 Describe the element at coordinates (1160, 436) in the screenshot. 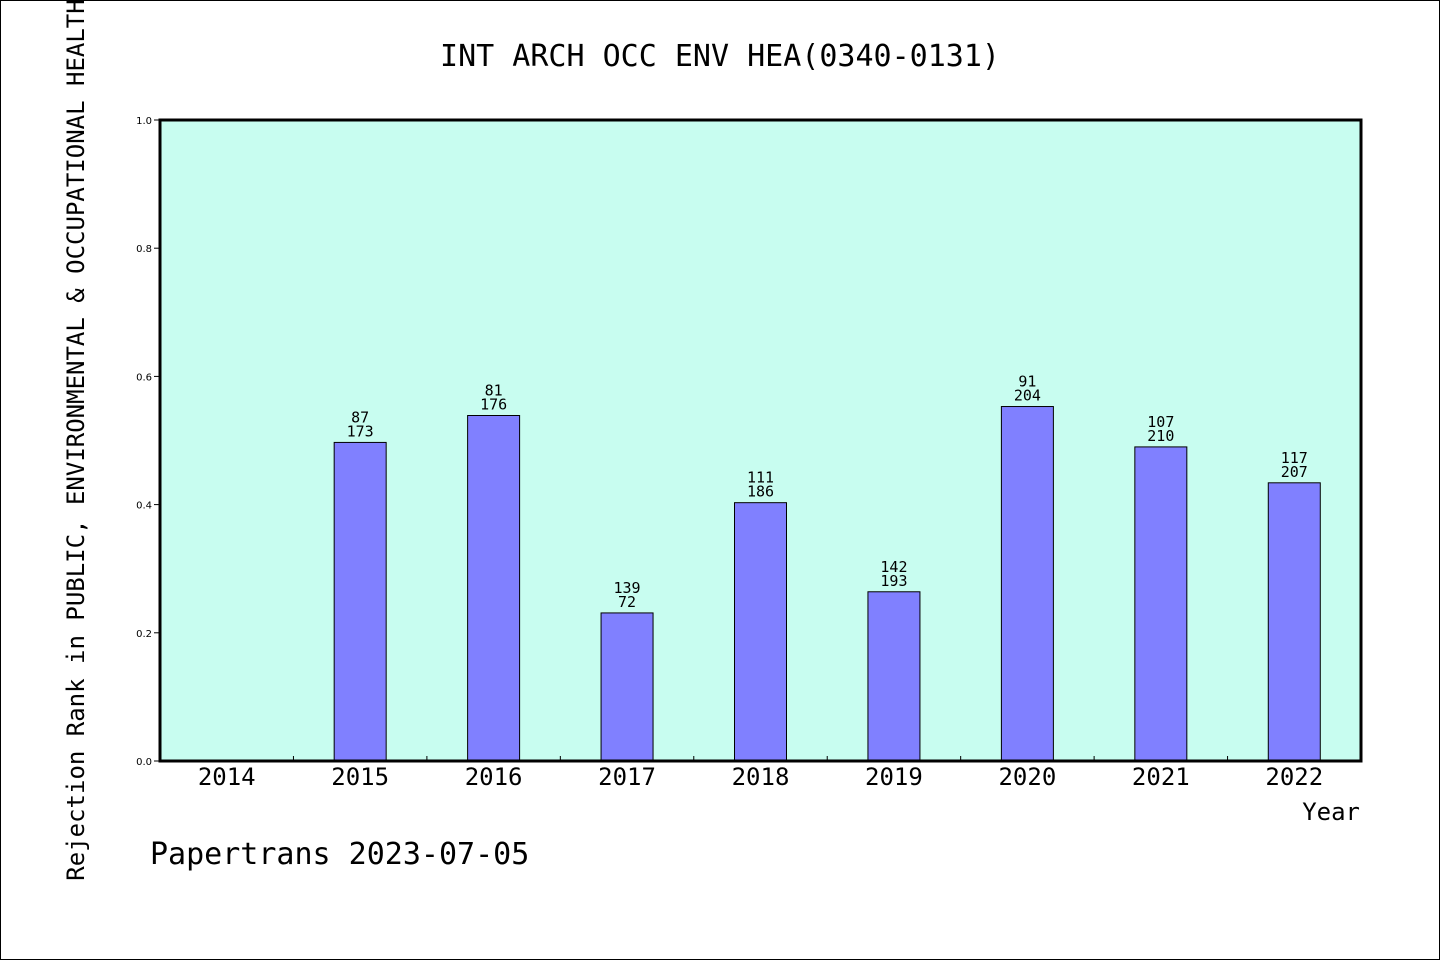

I see `data-label-bottom: 210` at that location.